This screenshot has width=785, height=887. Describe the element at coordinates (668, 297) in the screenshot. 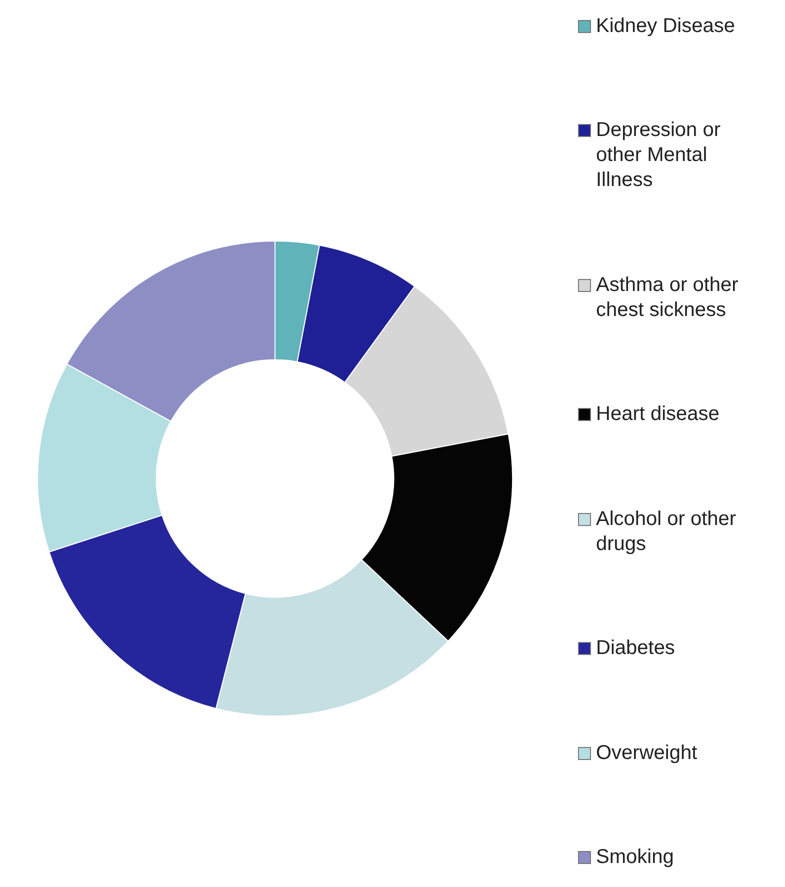

I see `legend-label: Asthma or other chest sickness` at that location.